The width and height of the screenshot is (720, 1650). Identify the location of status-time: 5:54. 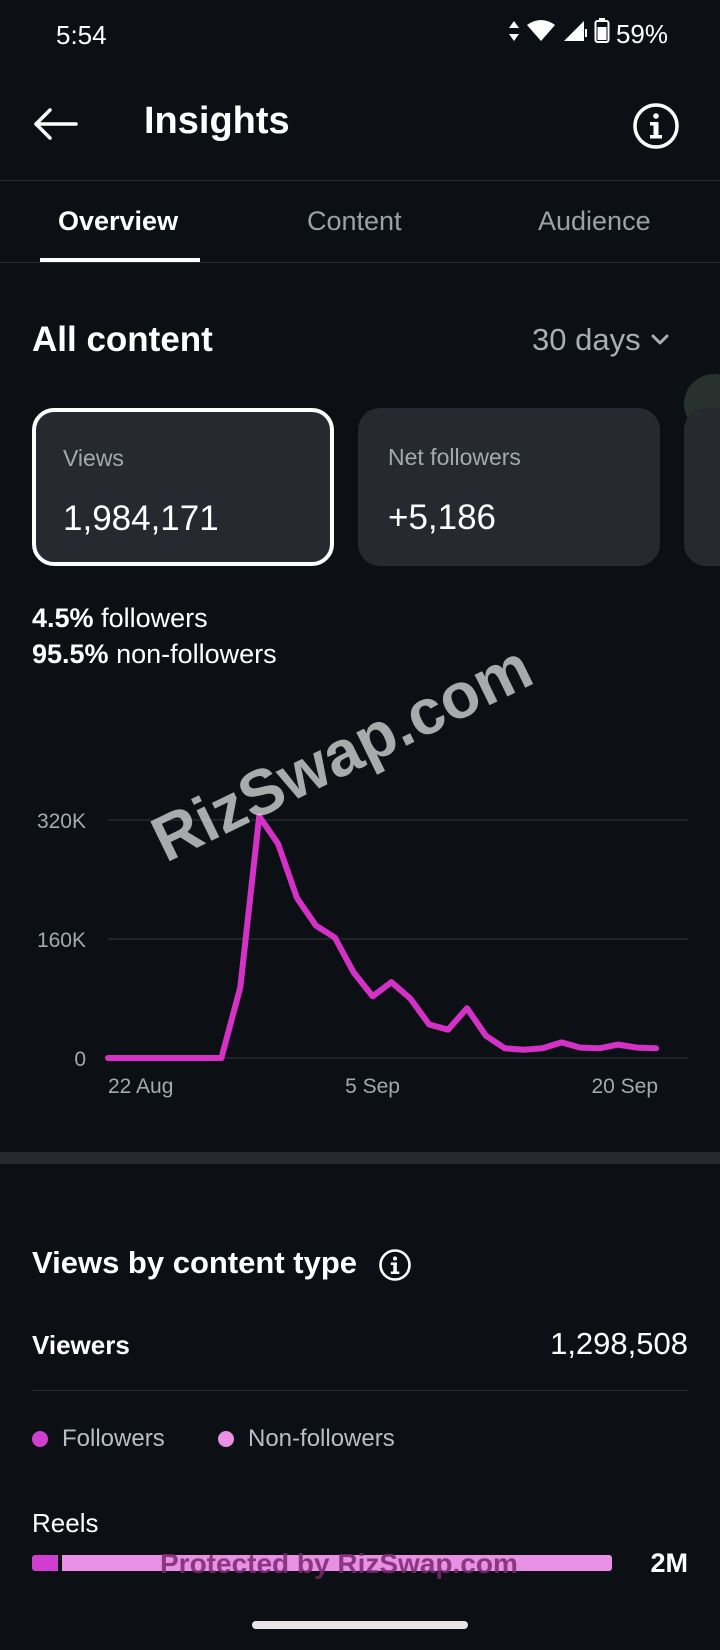
(81, 35).